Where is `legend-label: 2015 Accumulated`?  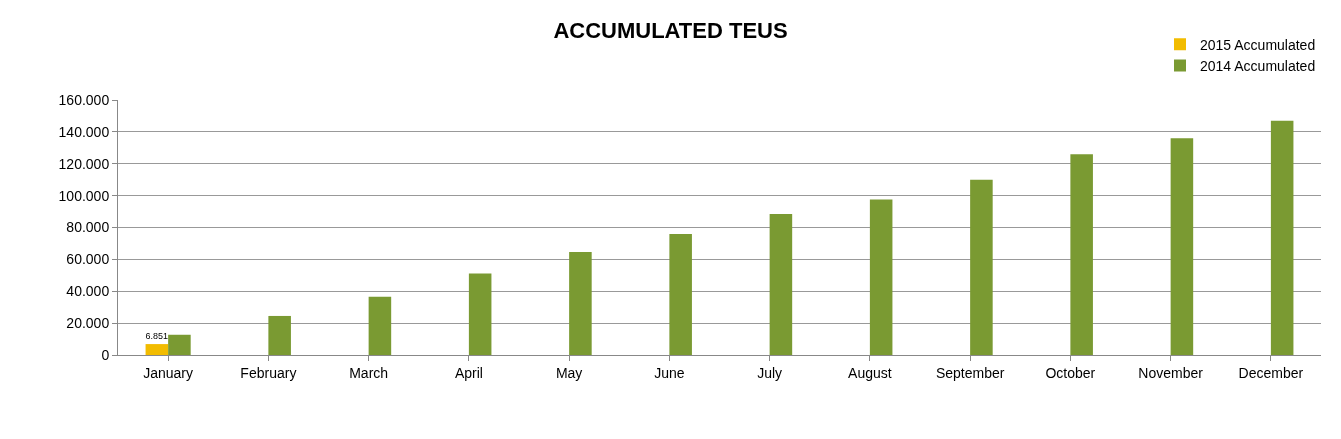
legend-label: 2015 Accumulated is located at coordinates (1258, 44).